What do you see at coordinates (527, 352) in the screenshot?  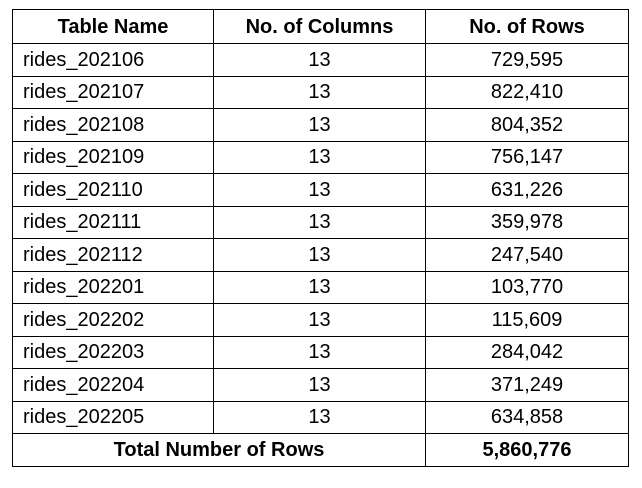 I see `row-count-cell: 284,042` at bounding box center [527, 352].